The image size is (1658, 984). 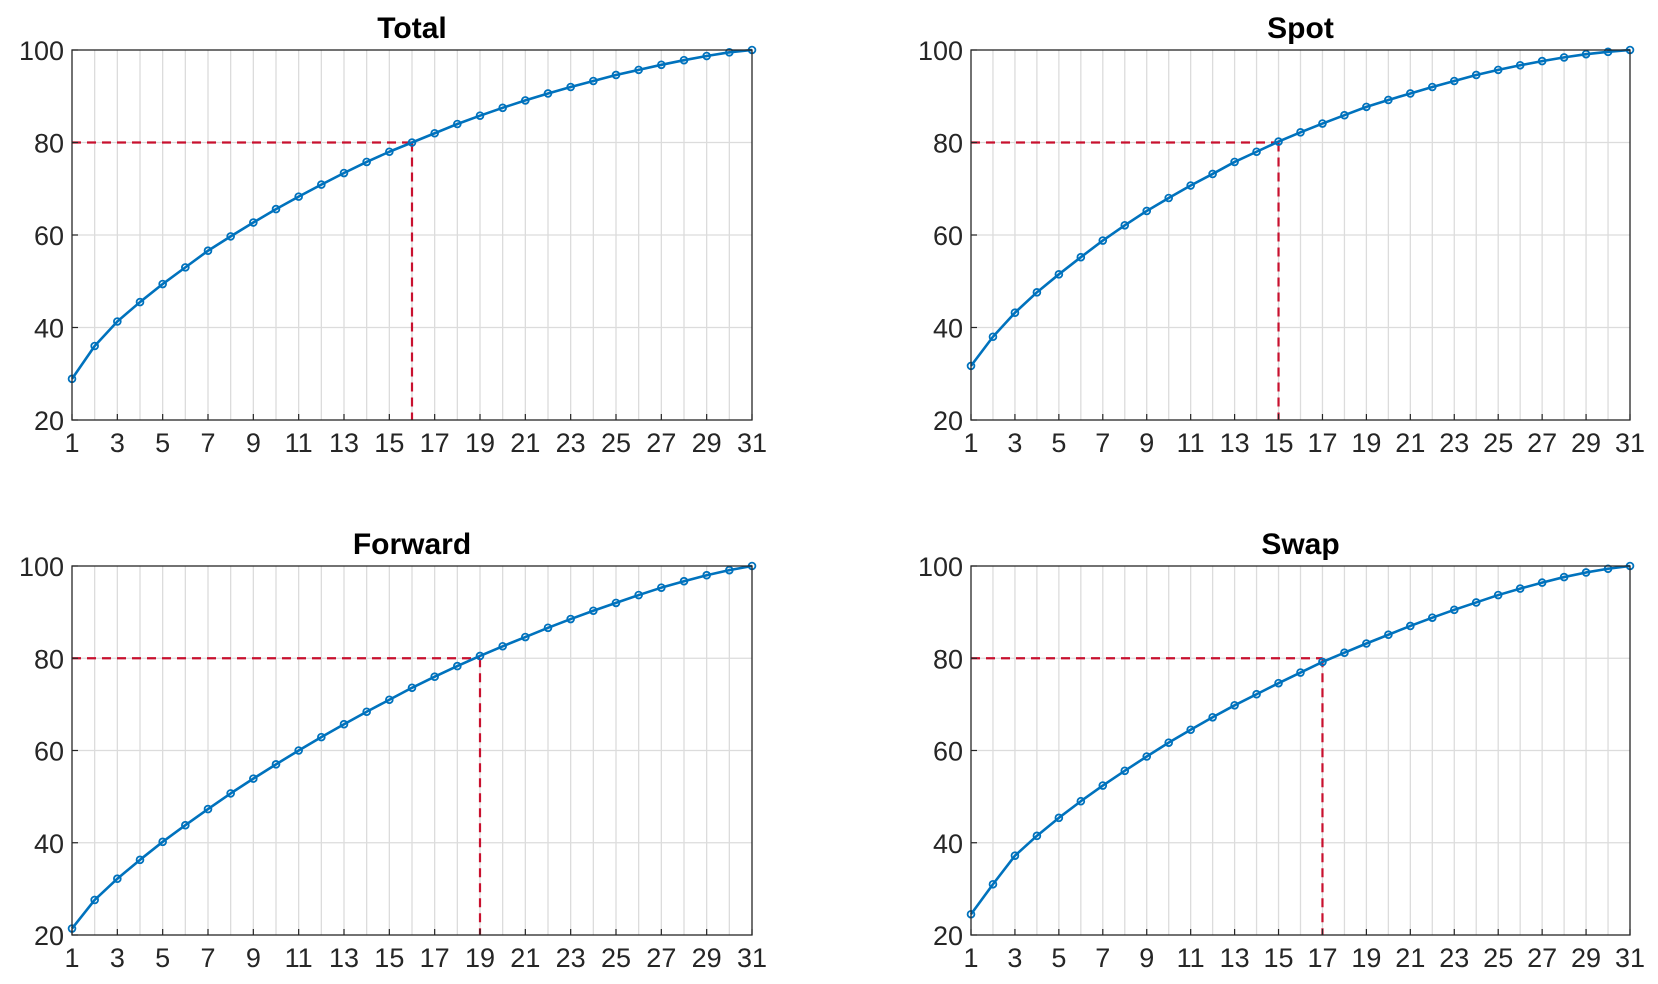 What do you see at coordinates (1300, 544) in the screenshot?
I see `chart-title: Swap` at bounding box center [1300, 544].